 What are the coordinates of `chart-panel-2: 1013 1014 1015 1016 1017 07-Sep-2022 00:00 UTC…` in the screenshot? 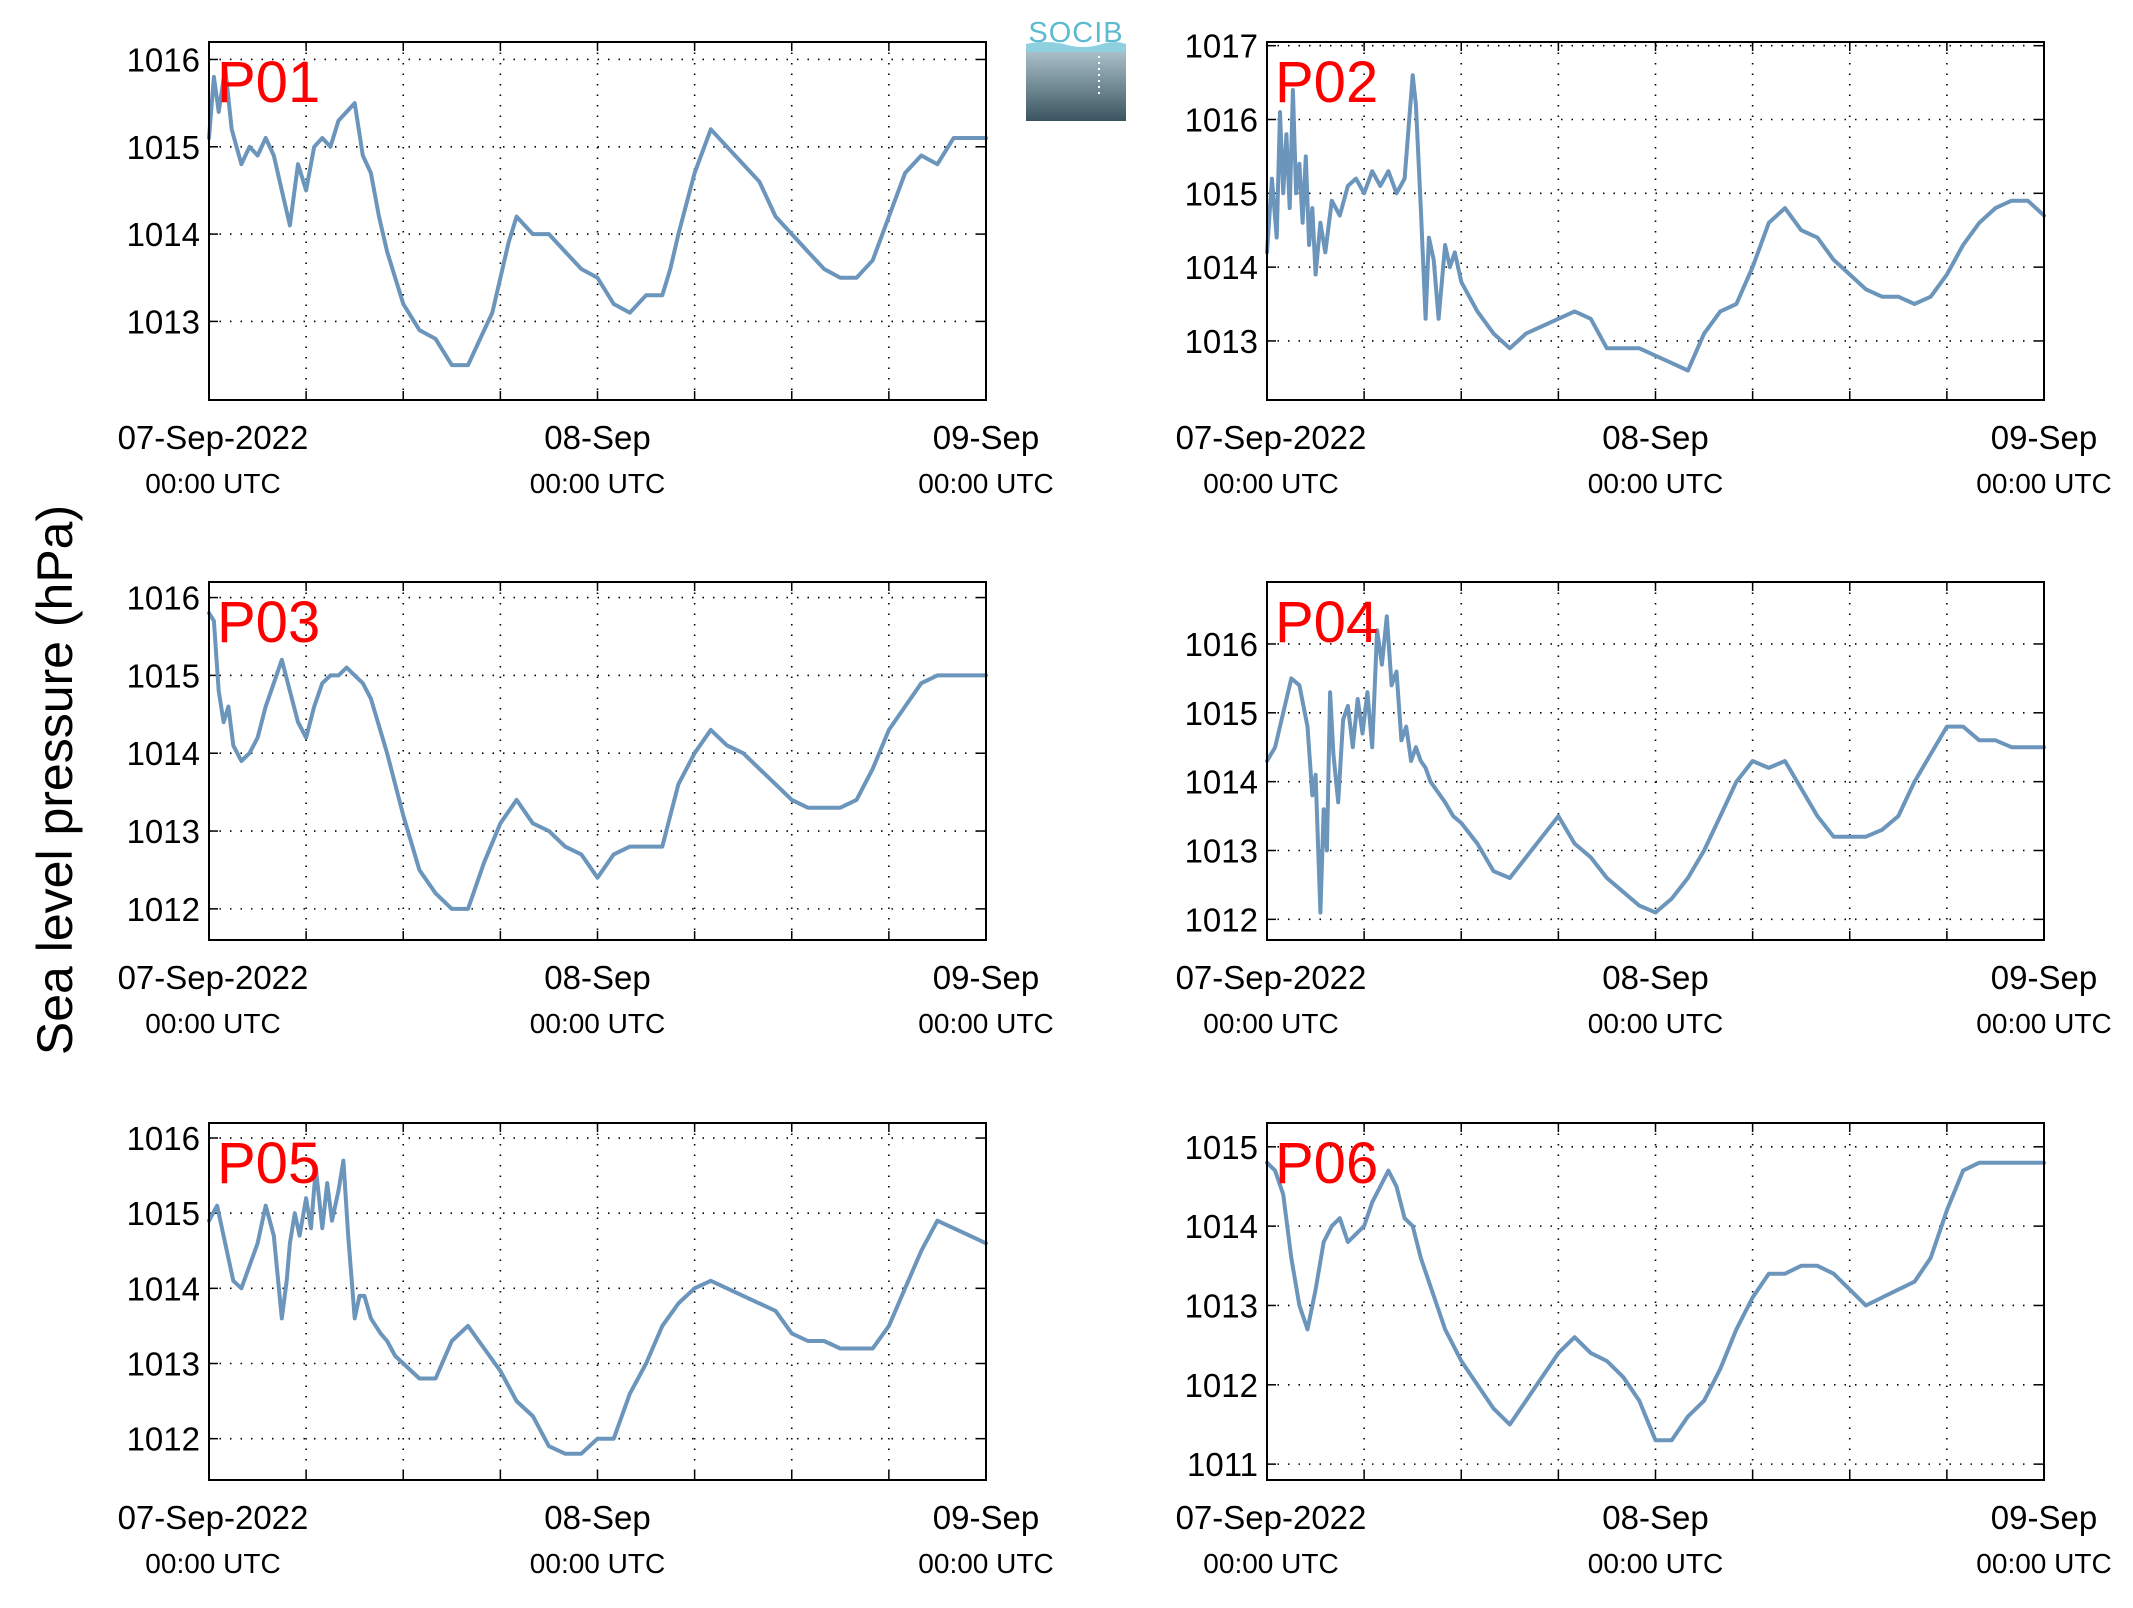 It's located at (1644, 263).